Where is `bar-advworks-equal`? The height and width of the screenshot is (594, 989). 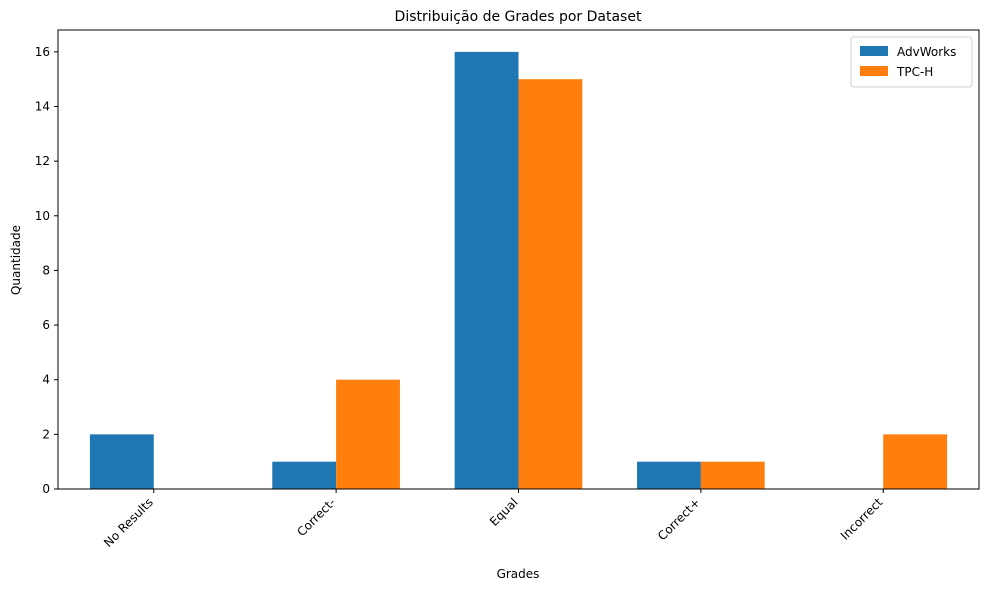
bar-advworks-equal is located at coordinates (486, 270).